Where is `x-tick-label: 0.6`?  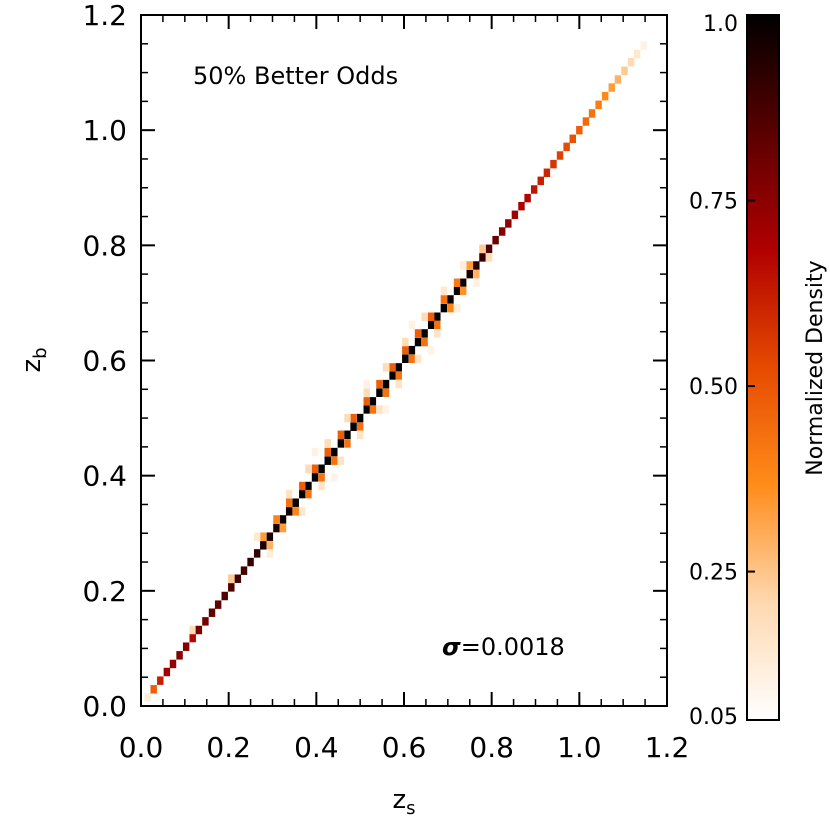 x-tick-label: 0.6 is located at coordinates (404, 747).